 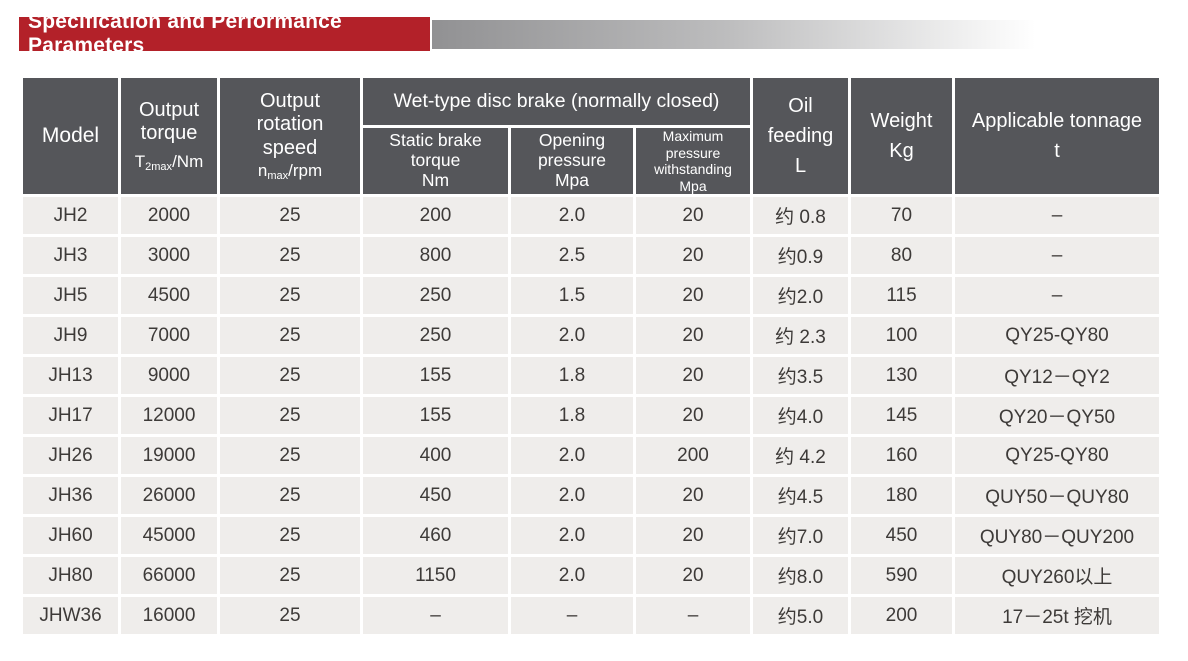 I want to click on col-header-wet-brake-group: Wet-type disc brake (normally closed), so click(x=556, y=101).